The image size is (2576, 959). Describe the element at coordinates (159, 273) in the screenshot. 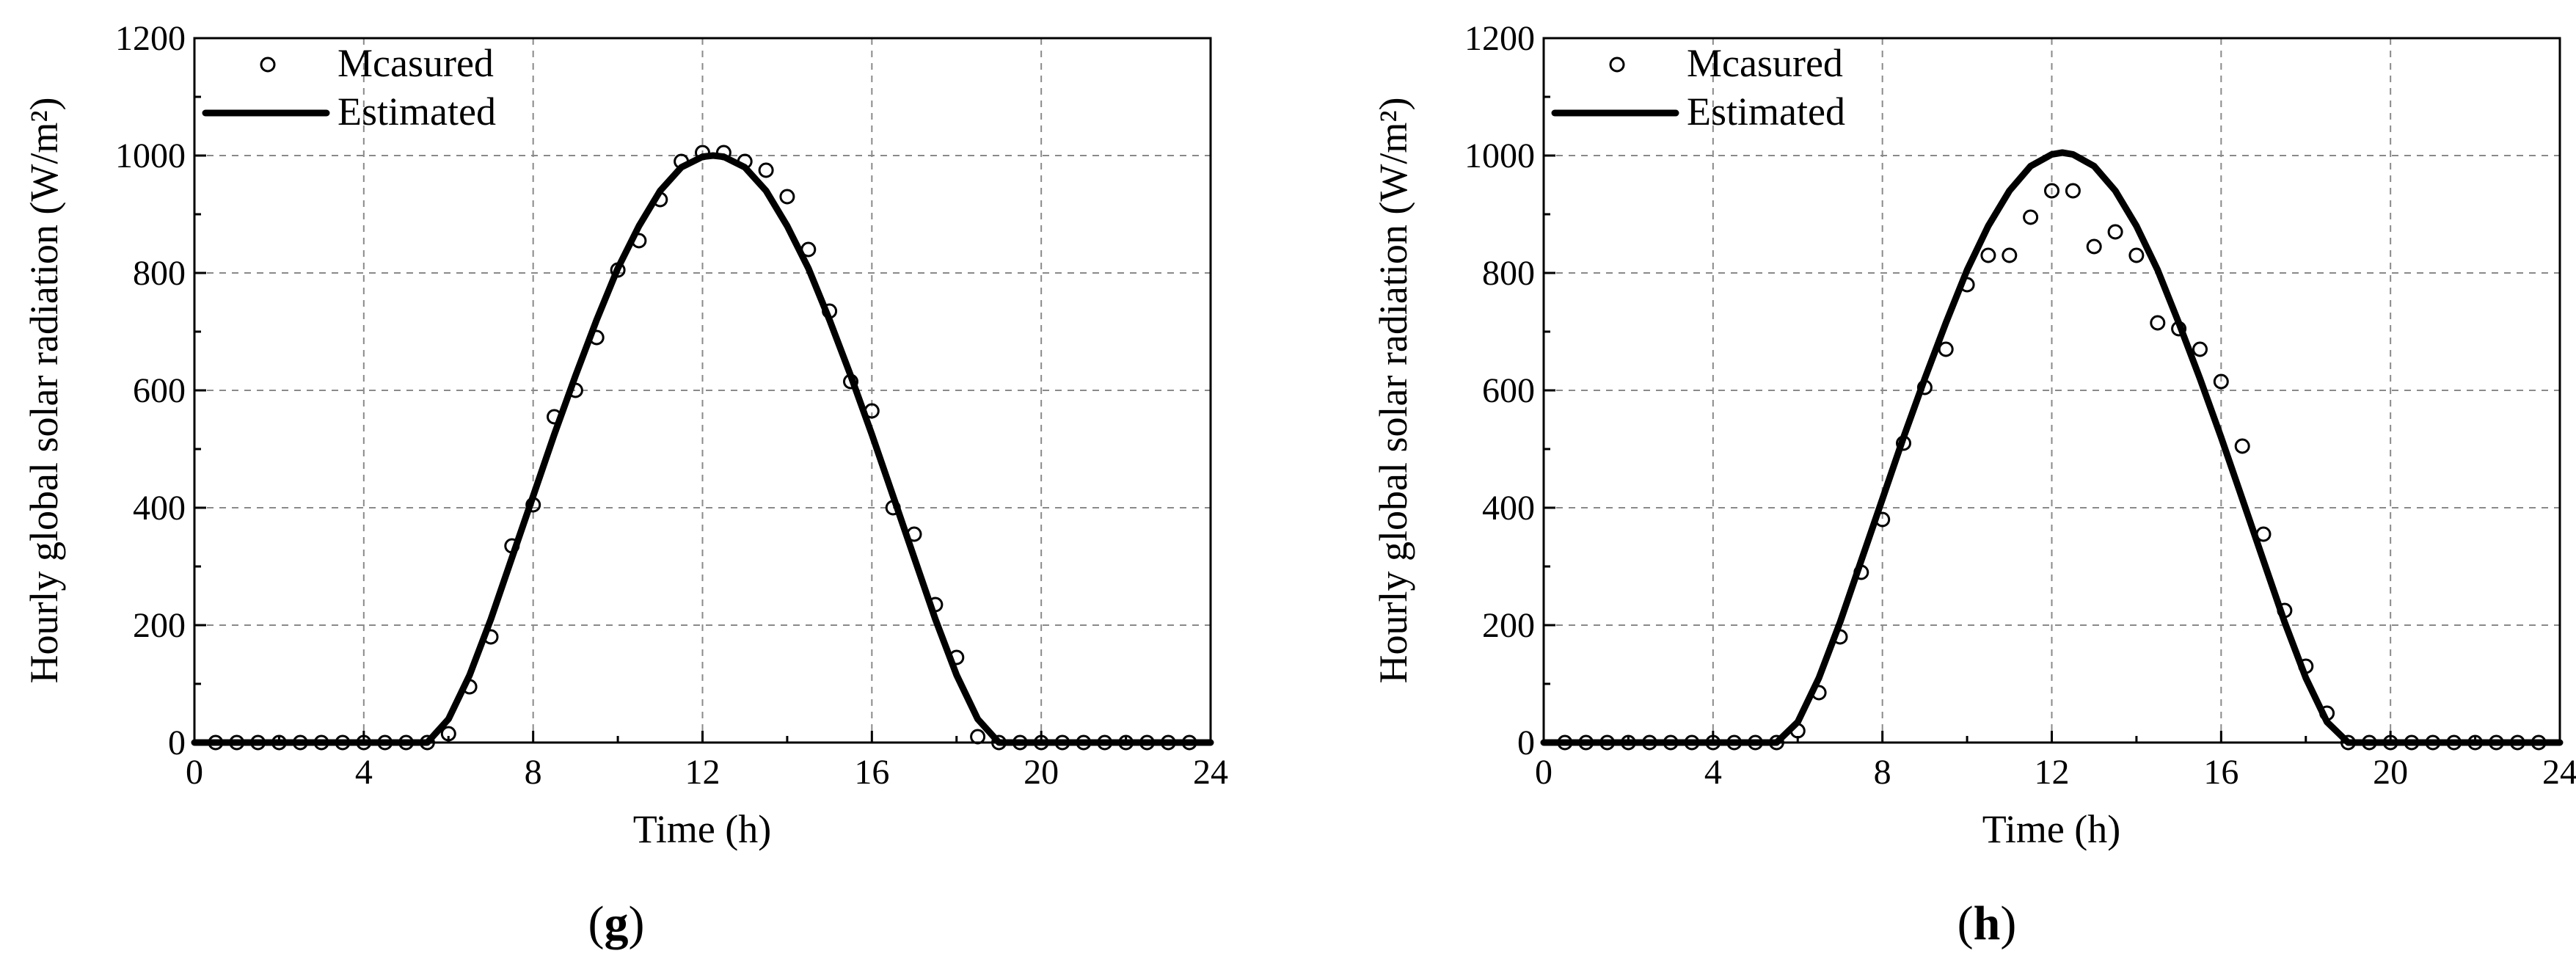

I see `y-tick-label: 800` at that location.